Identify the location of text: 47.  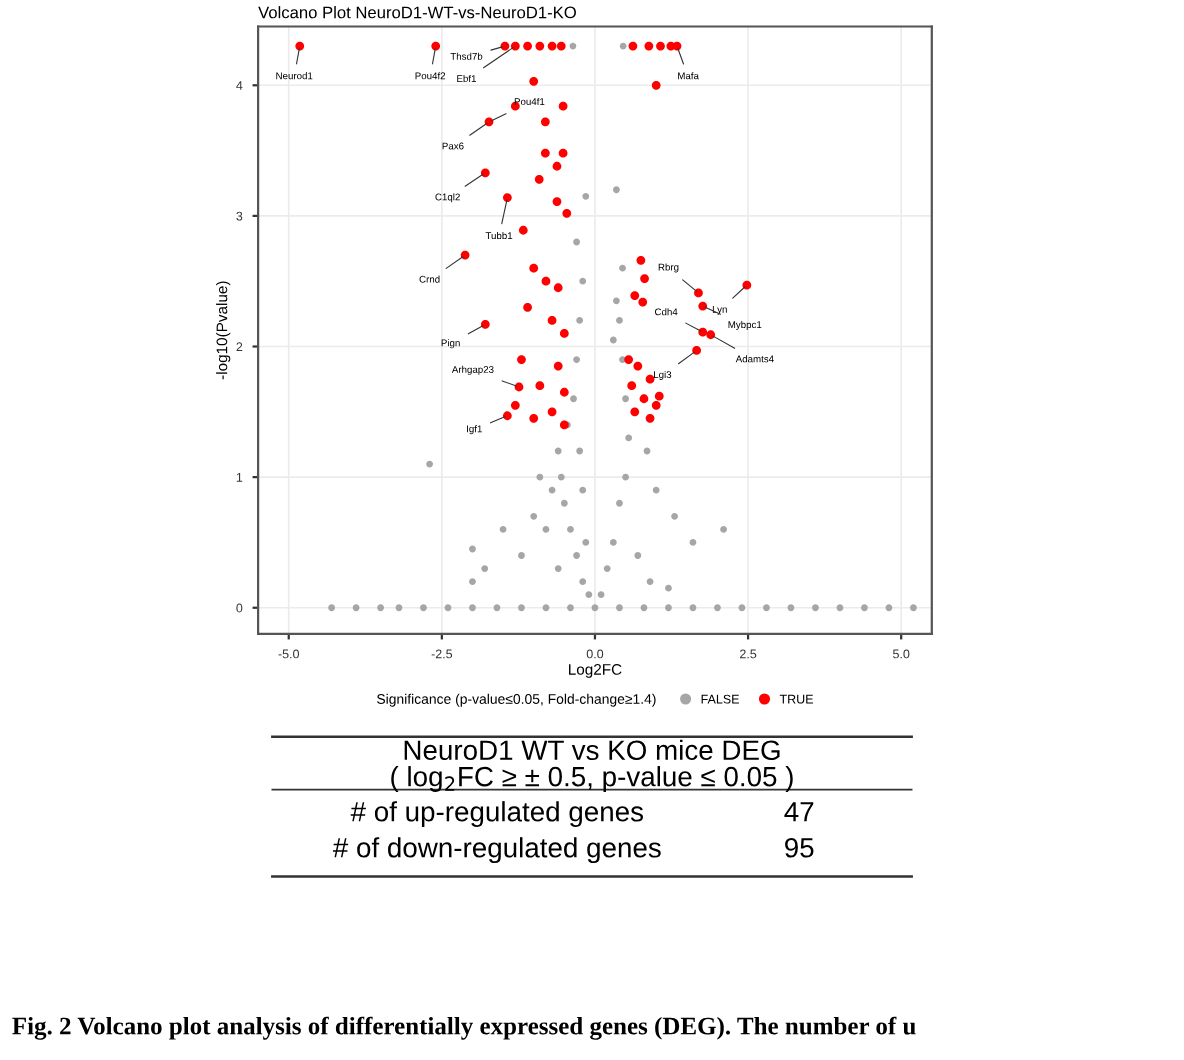
(799, 812).